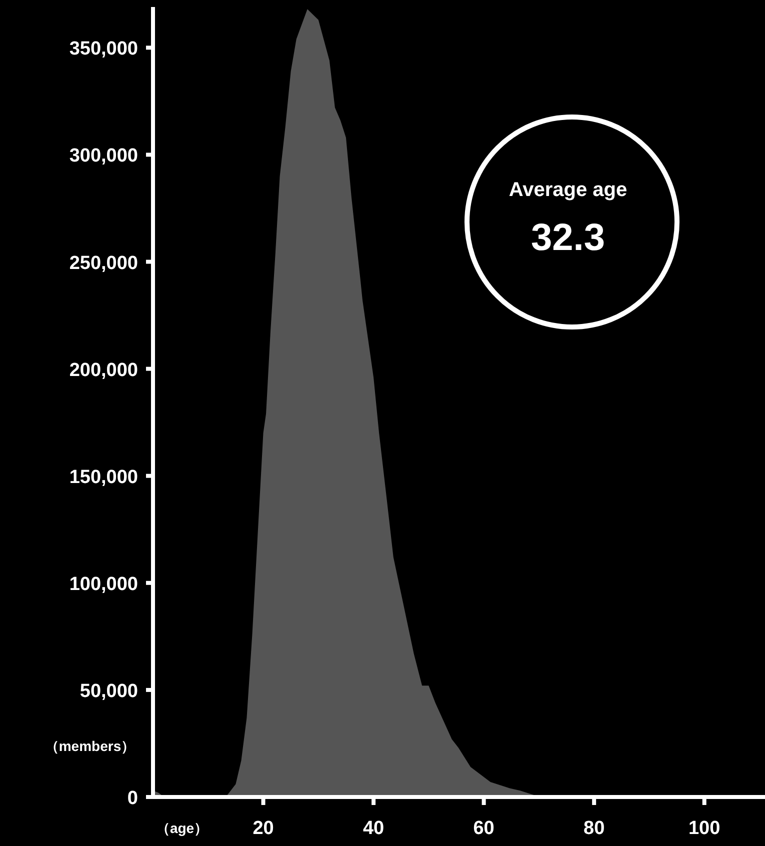 Image resolution: width=765 pixels, height=846 pixels. I want to click on x-axis-title: （age）, so click(182, 828).